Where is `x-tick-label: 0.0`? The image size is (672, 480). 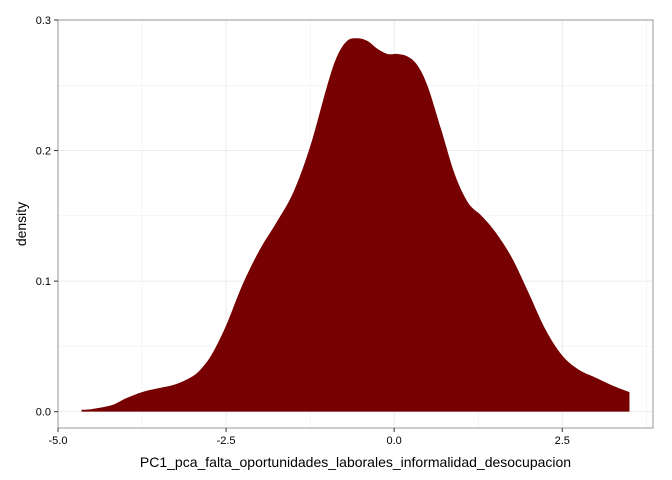
x-tick-label: 0.0 is located at coordinates (394, 441).